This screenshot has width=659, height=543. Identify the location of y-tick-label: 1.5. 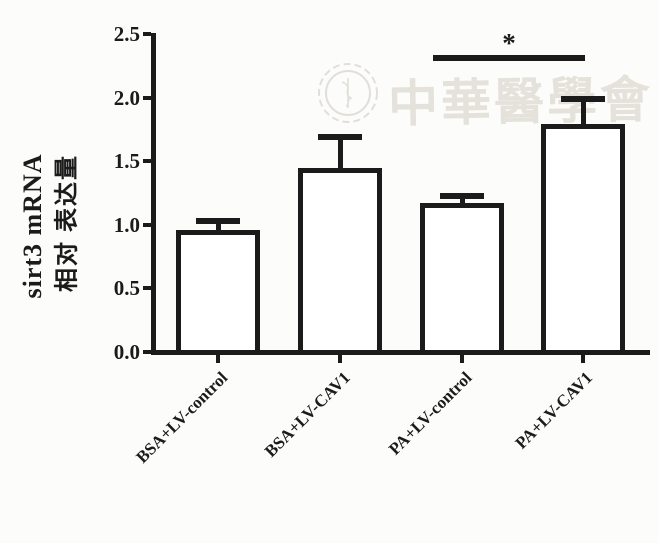
(126, 161).